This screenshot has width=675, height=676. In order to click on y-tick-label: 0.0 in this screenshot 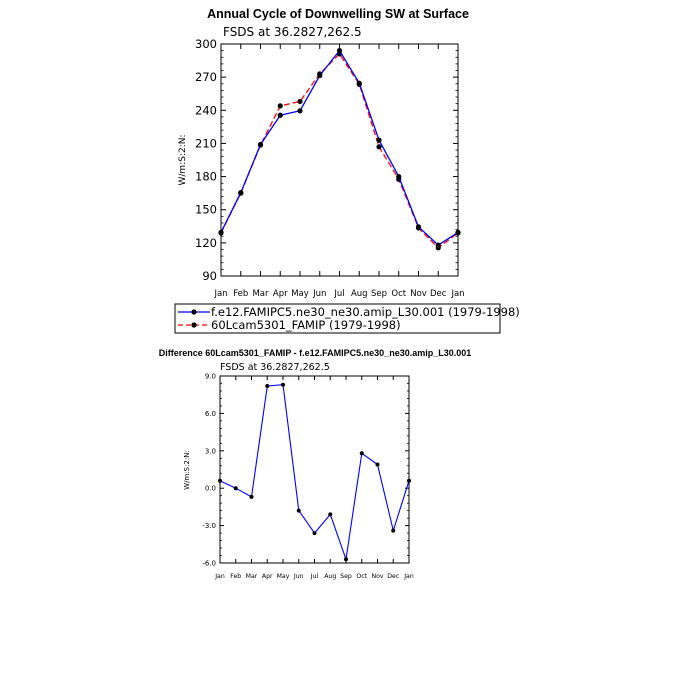, I will do `click(210, 489)`.